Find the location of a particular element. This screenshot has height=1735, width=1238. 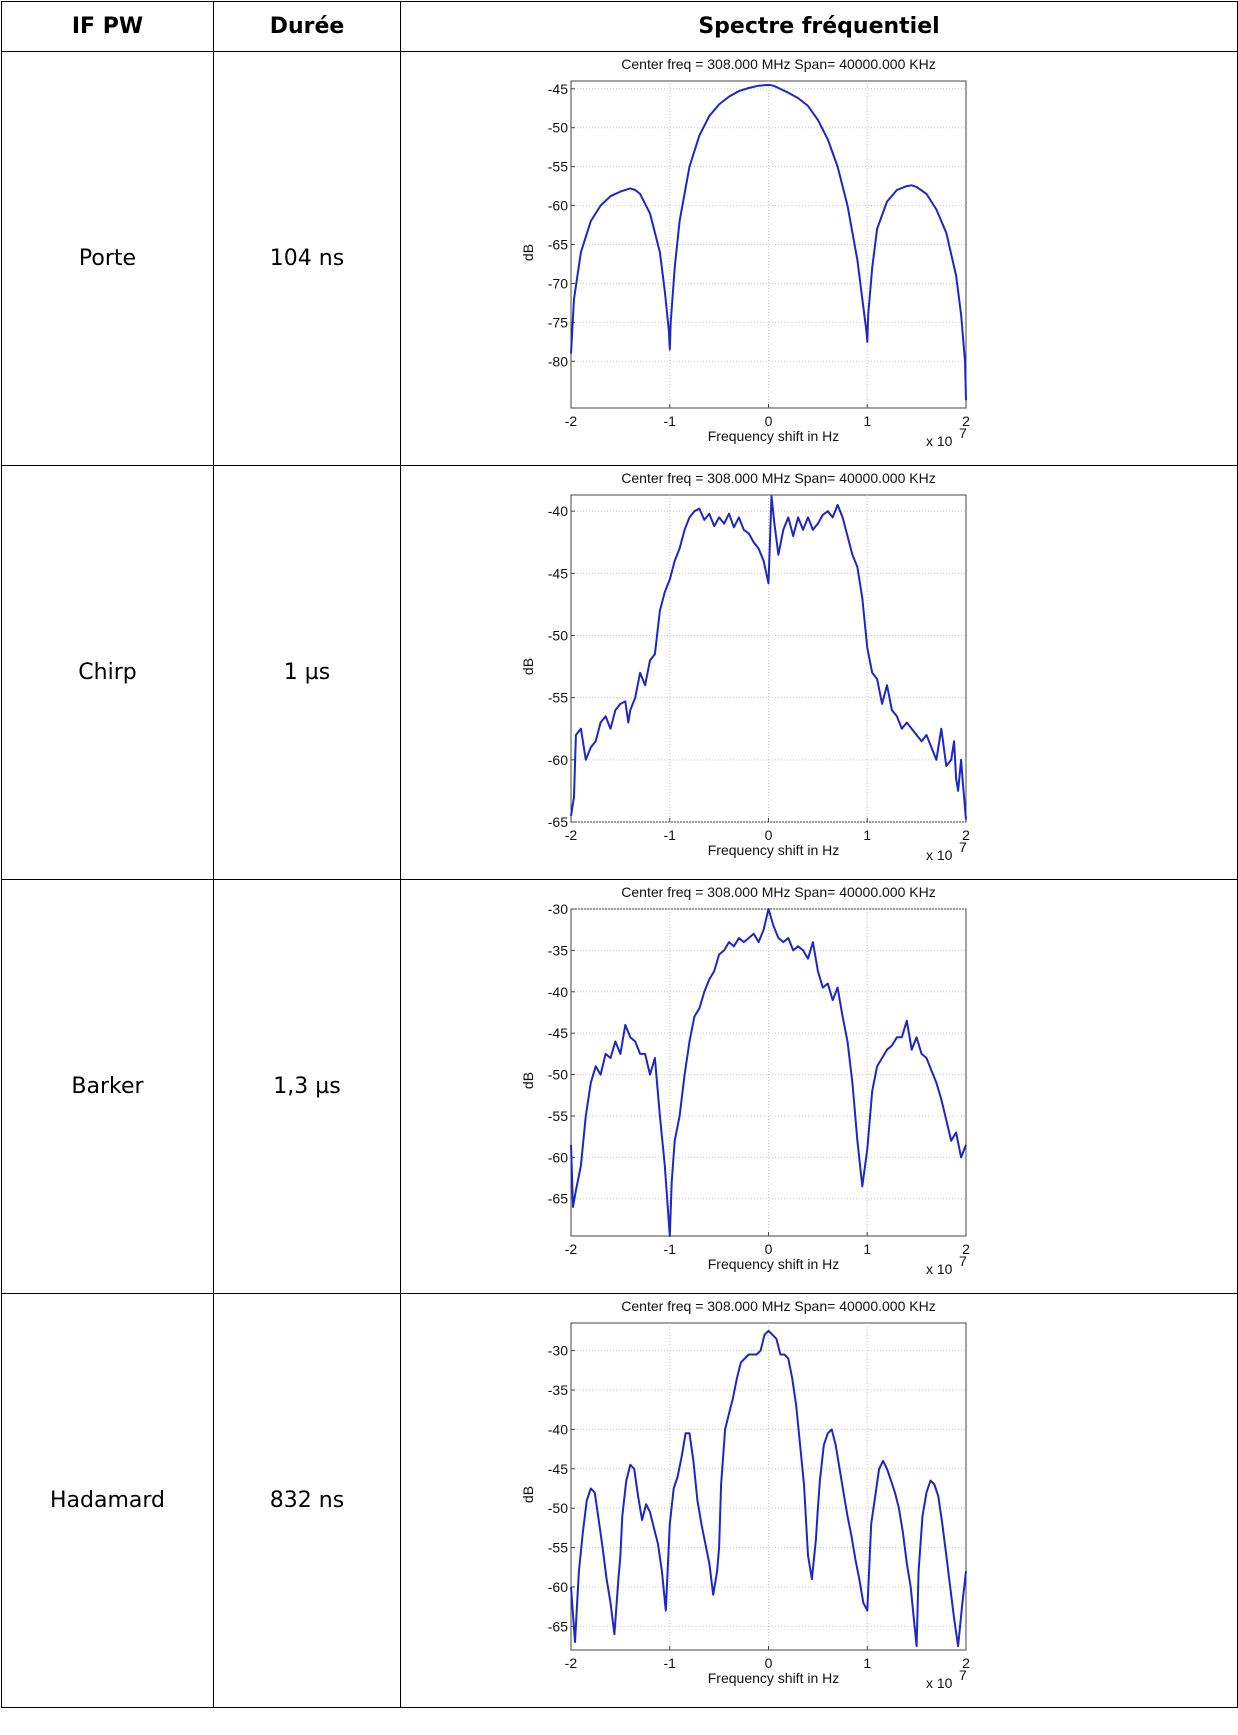

header-row: IF PW Durée Spectre fréquentiel is located at coordinates (619, 26).